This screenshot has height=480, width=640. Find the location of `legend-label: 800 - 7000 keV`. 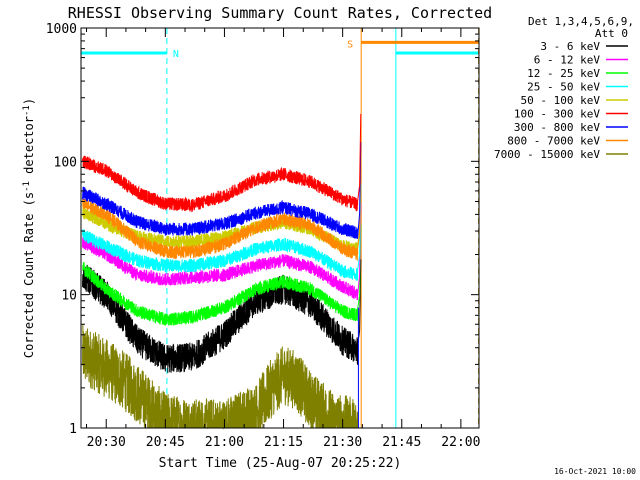

legend-label: 800 - 7000 keV is located at coordinates (553, 141).